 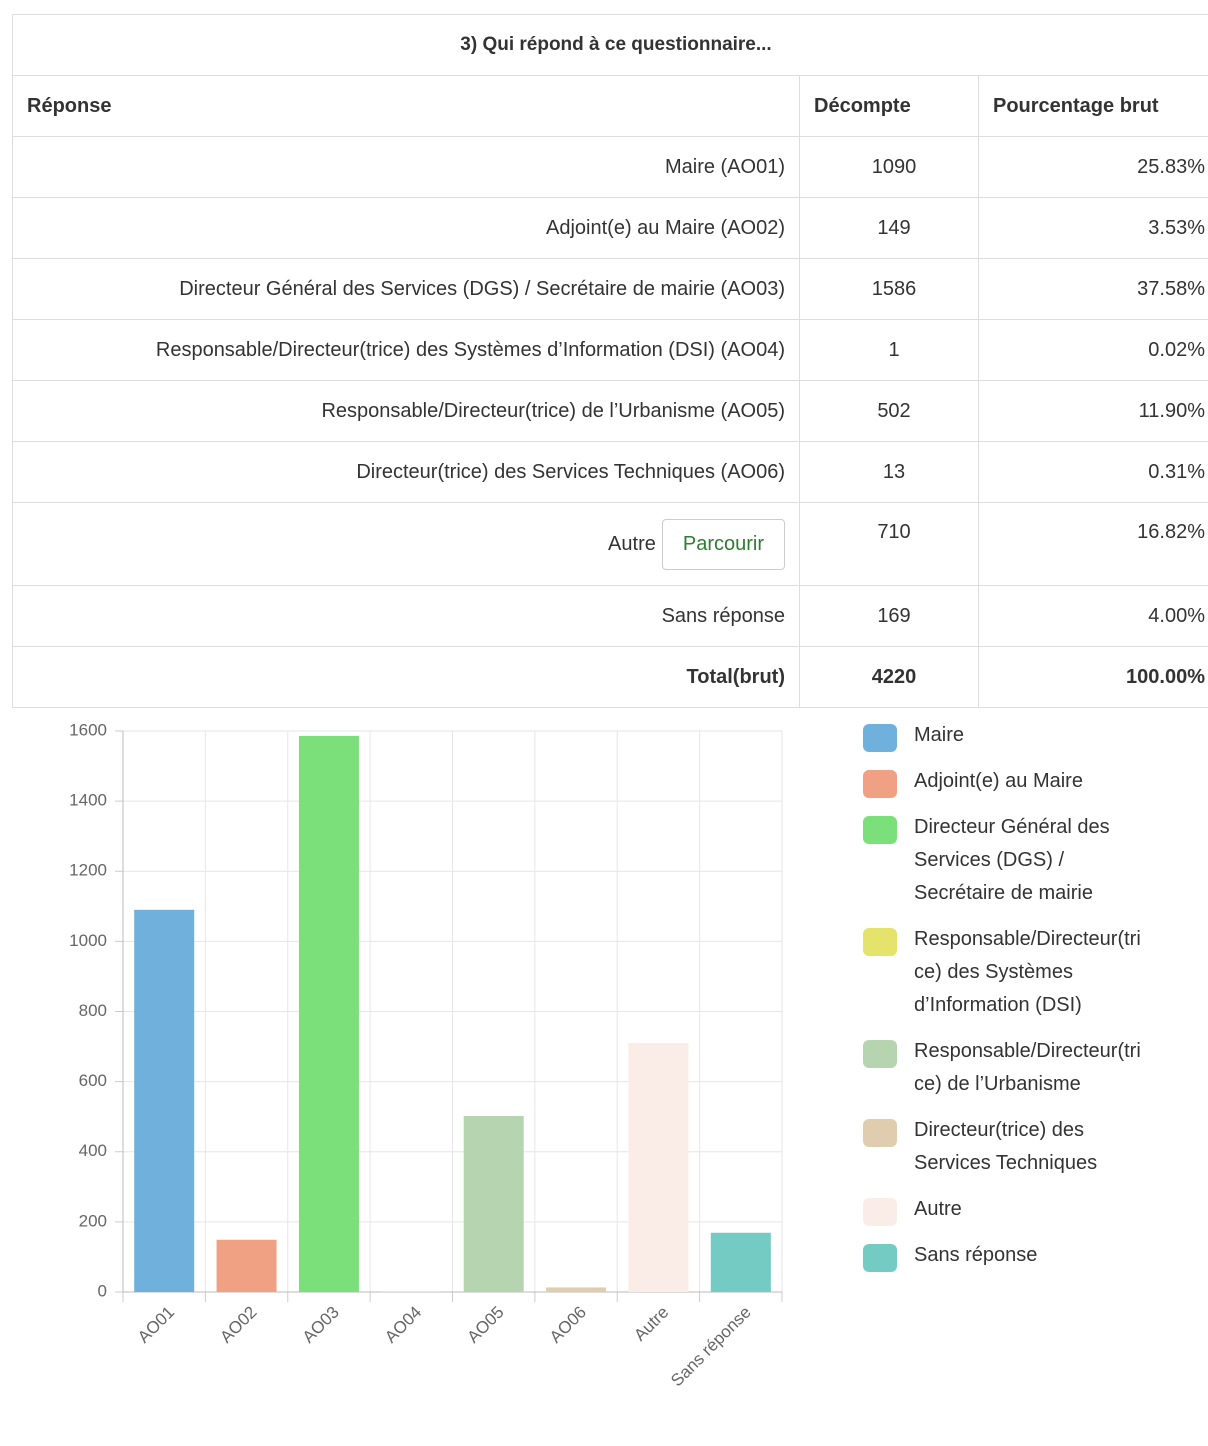 I want to click on response-label: Sans réponse, so click(x=723, y=615).